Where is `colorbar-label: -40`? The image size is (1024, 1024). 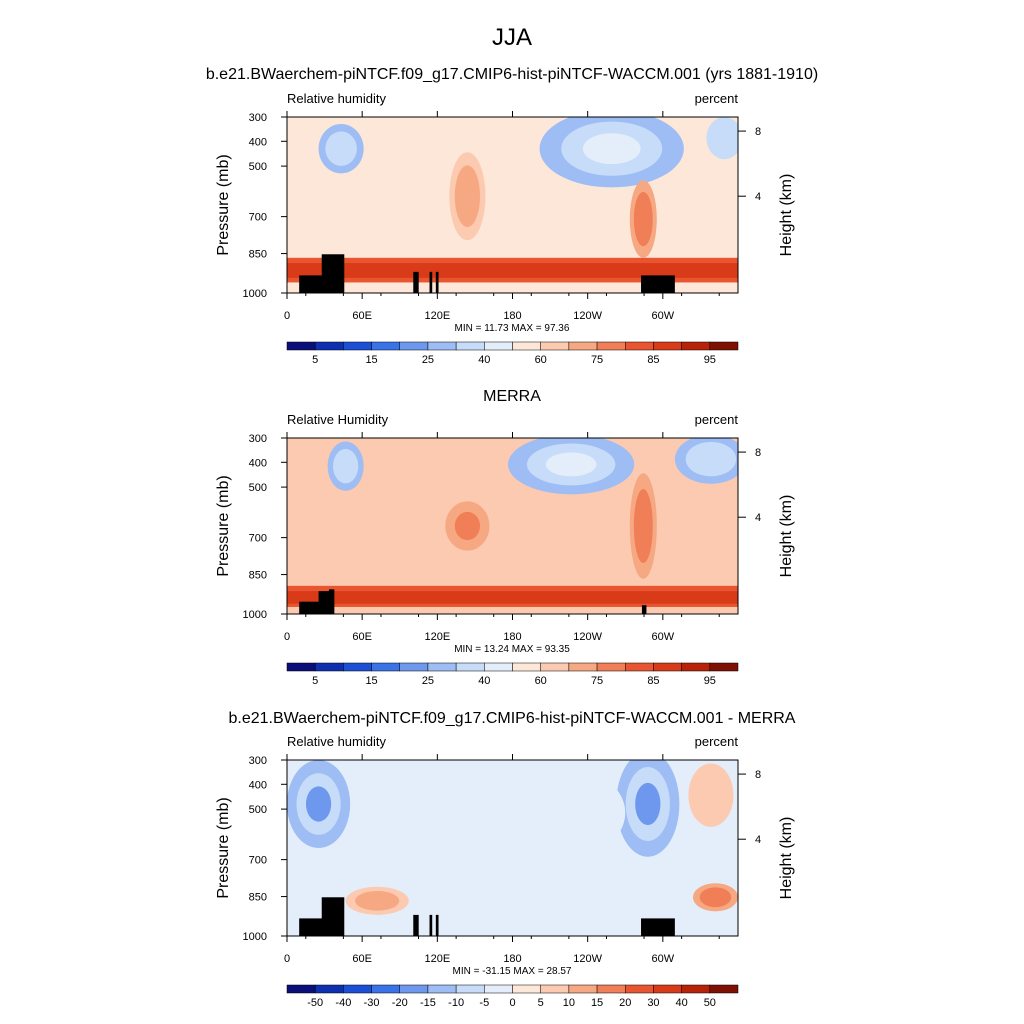 colorbar-label: -40 is located at coordinates (343, 1003).